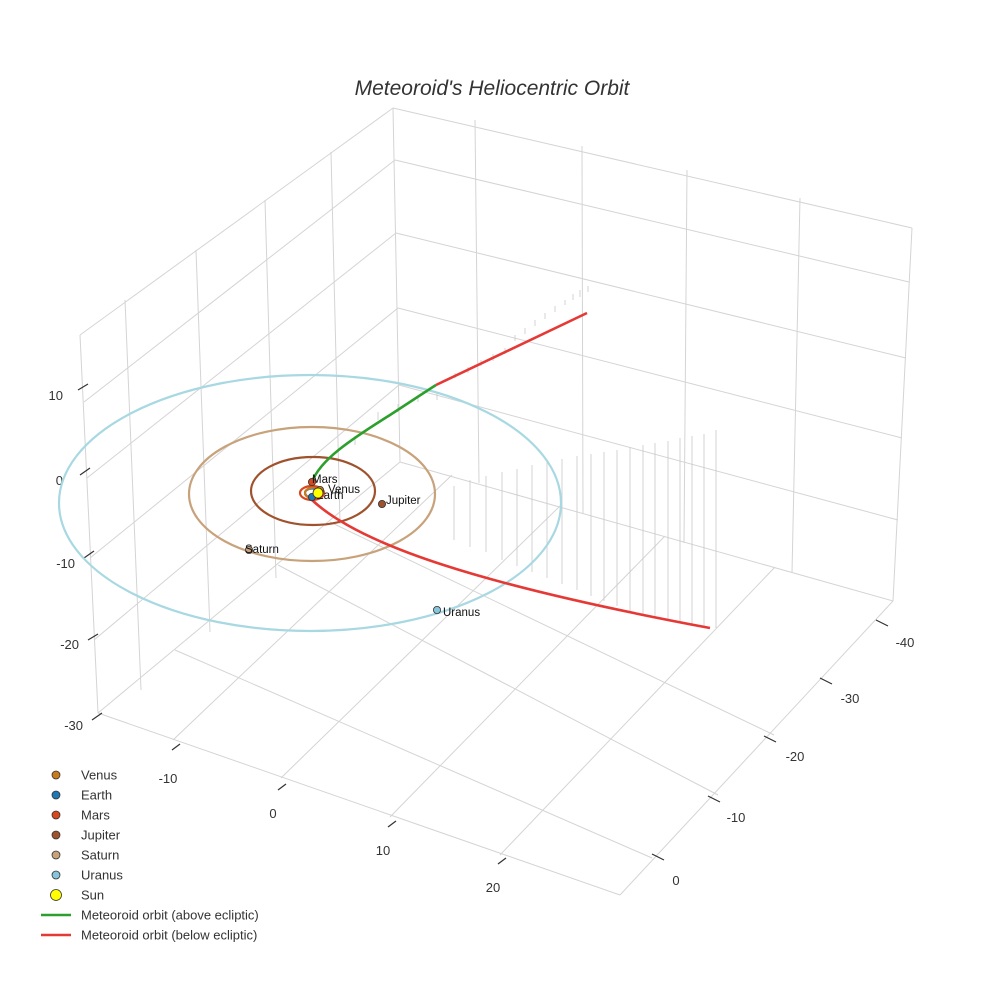 The height and width of the screenshot is (984, 984). I want to click on legend-marker-jupiter, so click(56, 835).